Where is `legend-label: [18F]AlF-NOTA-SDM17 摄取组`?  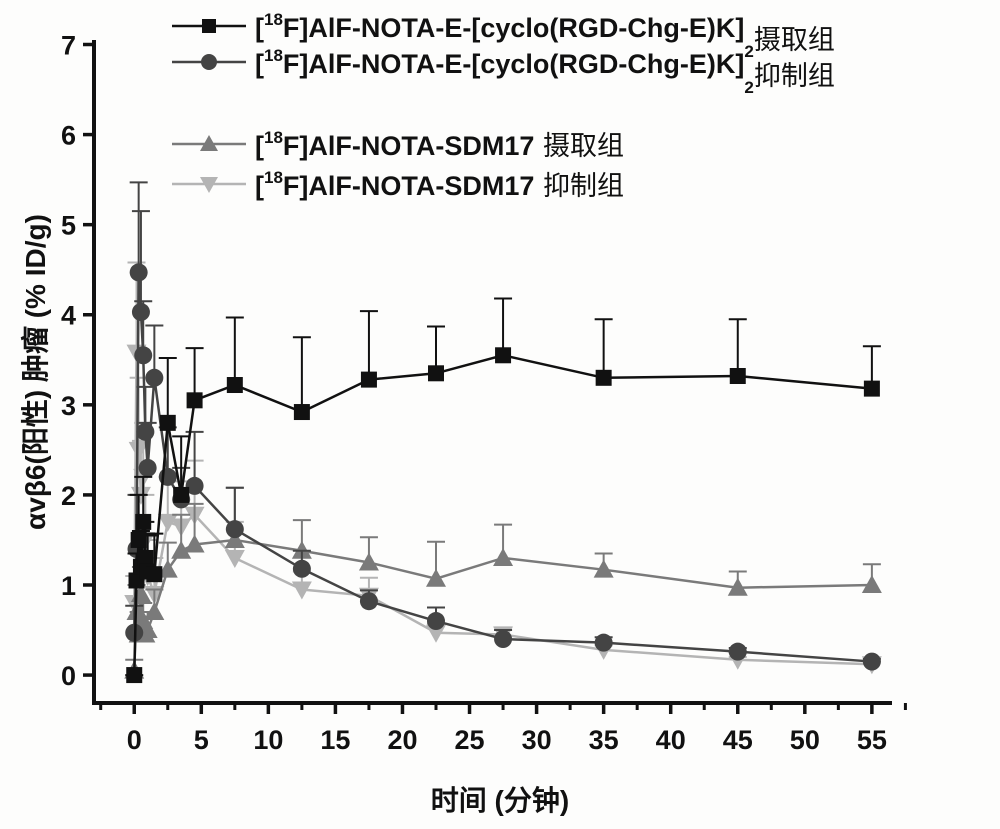 legend-label: [18F]AlF-NOTA-SDM17 摄取组 is located at coordinates (439, 145).